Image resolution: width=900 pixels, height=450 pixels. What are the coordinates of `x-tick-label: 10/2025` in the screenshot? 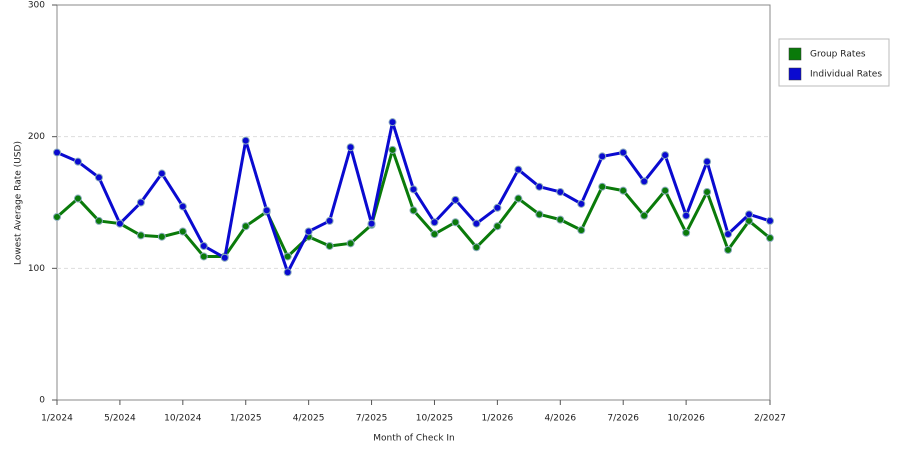 It's located at (434, 419).